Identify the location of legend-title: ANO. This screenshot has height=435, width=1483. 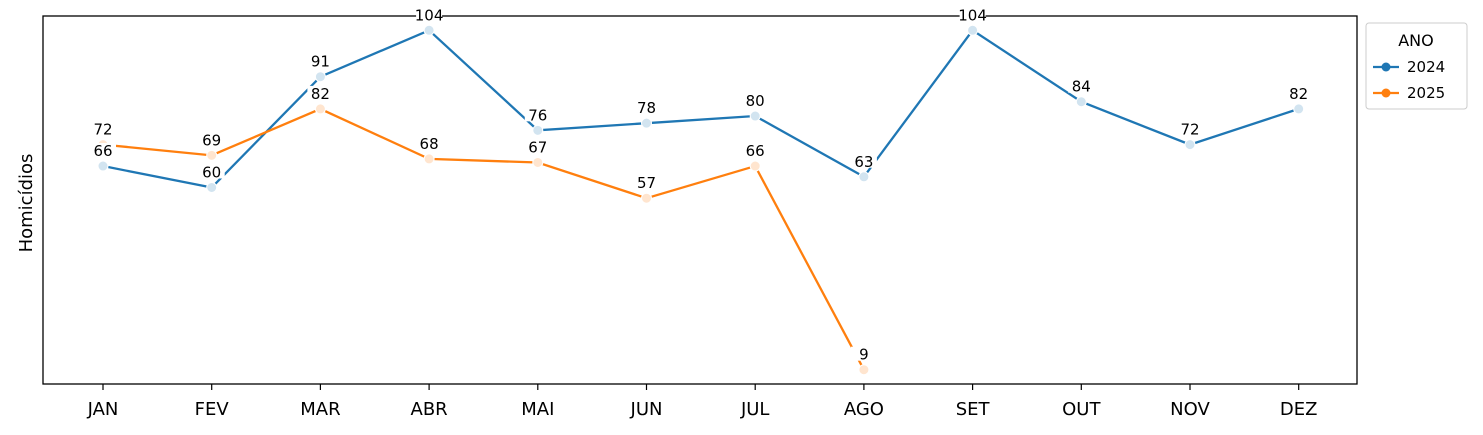
(1416, 40).